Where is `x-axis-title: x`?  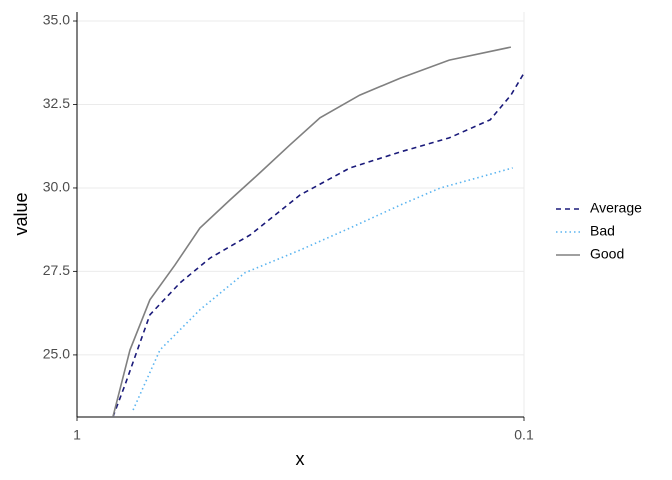
x-axis-title: x is located at coordinates (300, 459).